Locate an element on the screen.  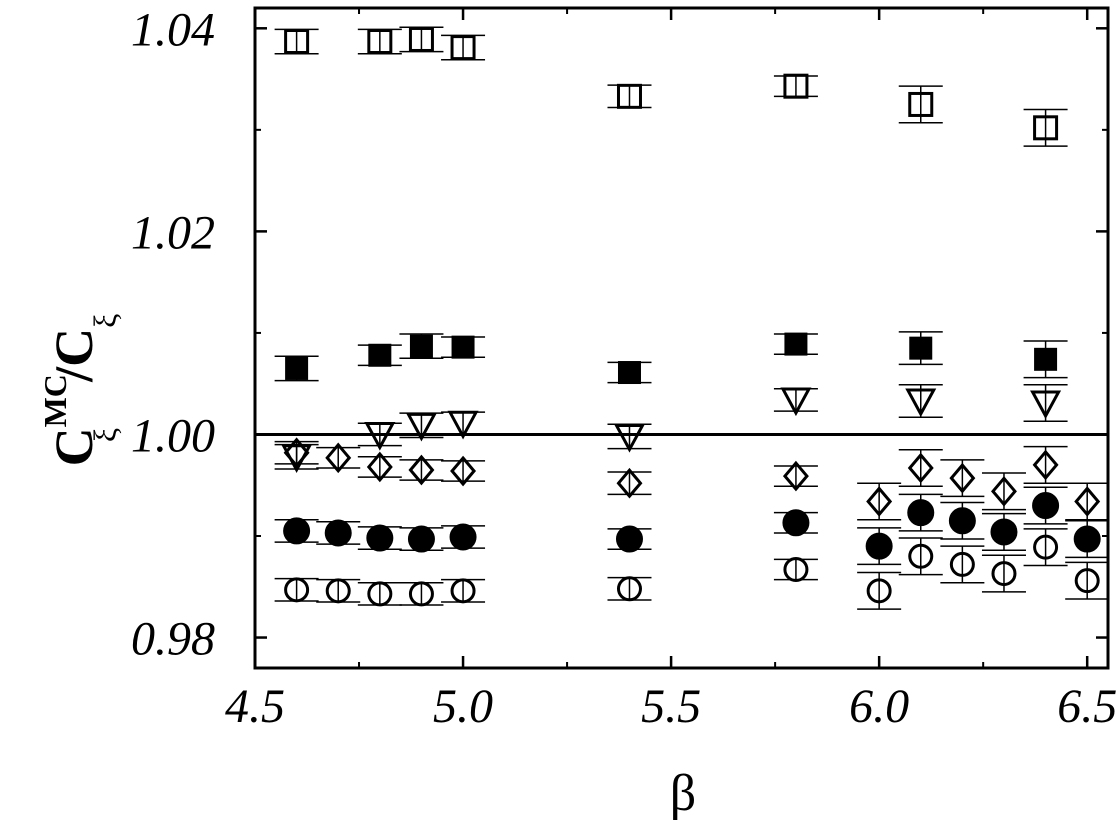
y-axis-title-main: C is located at coordinates (74, 446).